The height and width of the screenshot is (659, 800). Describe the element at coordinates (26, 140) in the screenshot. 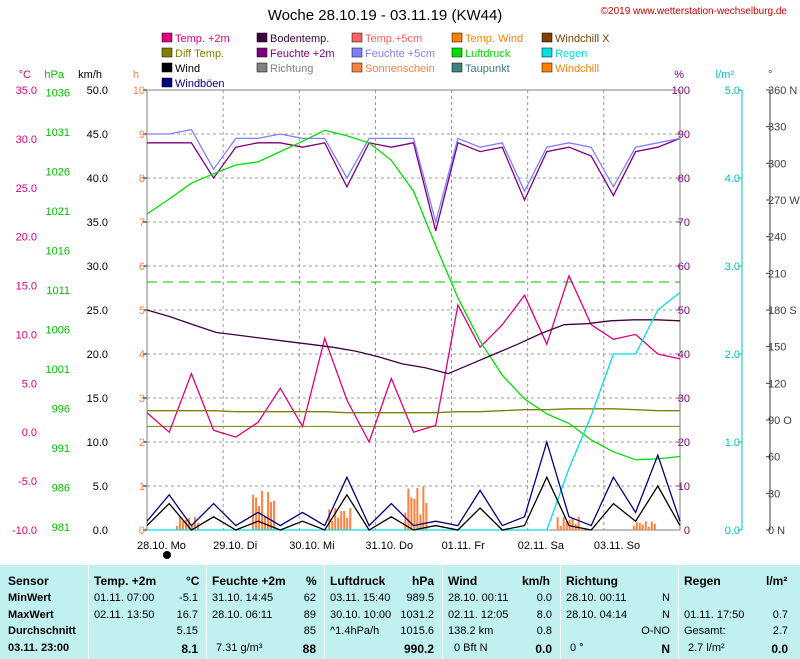

I see `axis-0-tick-1: 30.0` at that location.